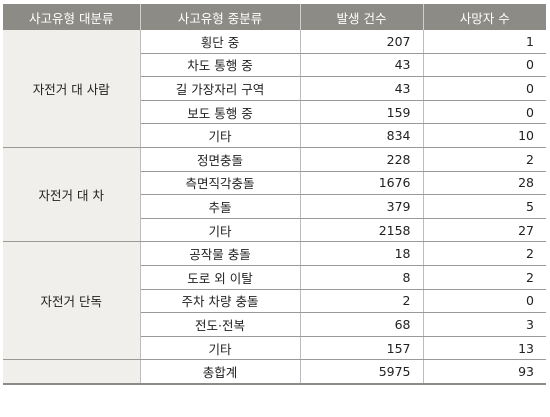 This screenshot has width=550, height=417. I want to click on deaths-cell: 1, so click(484, 42).